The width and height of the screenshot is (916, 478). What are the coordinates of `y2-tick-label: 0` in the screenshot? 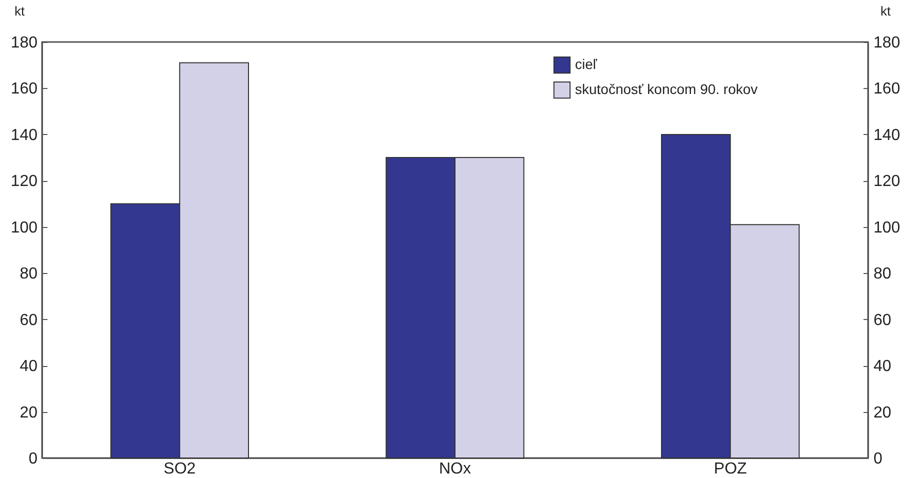 It's located at (878, 459).